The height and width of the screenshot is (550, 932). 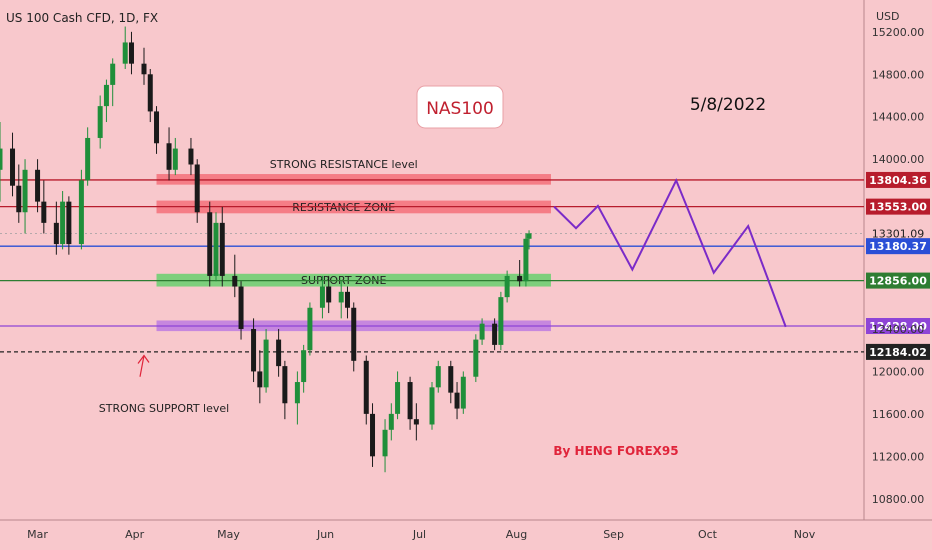 What do you see at coordinates (419, 534) in the screenshot?
I see `x-tick-label: Jul` at bounding box center [419, 534].